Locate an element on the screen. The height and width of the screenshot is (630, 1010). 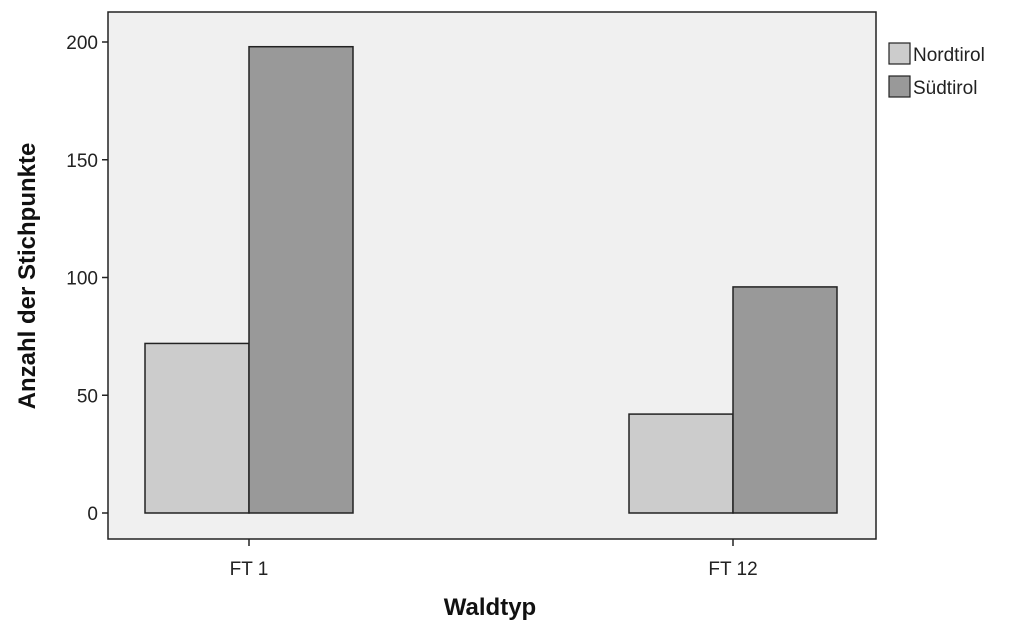
y-axis-title: Anzahl der Stichpunkte is located at coordinates (27, 276).